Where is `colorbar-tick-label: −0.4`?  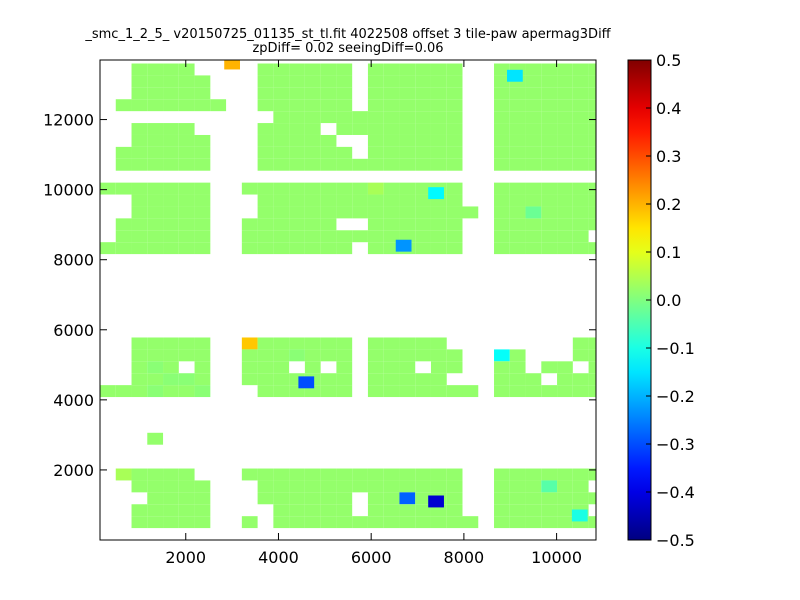
colorbar-tick-label: −0.4 is located at coordinates (675, 492).